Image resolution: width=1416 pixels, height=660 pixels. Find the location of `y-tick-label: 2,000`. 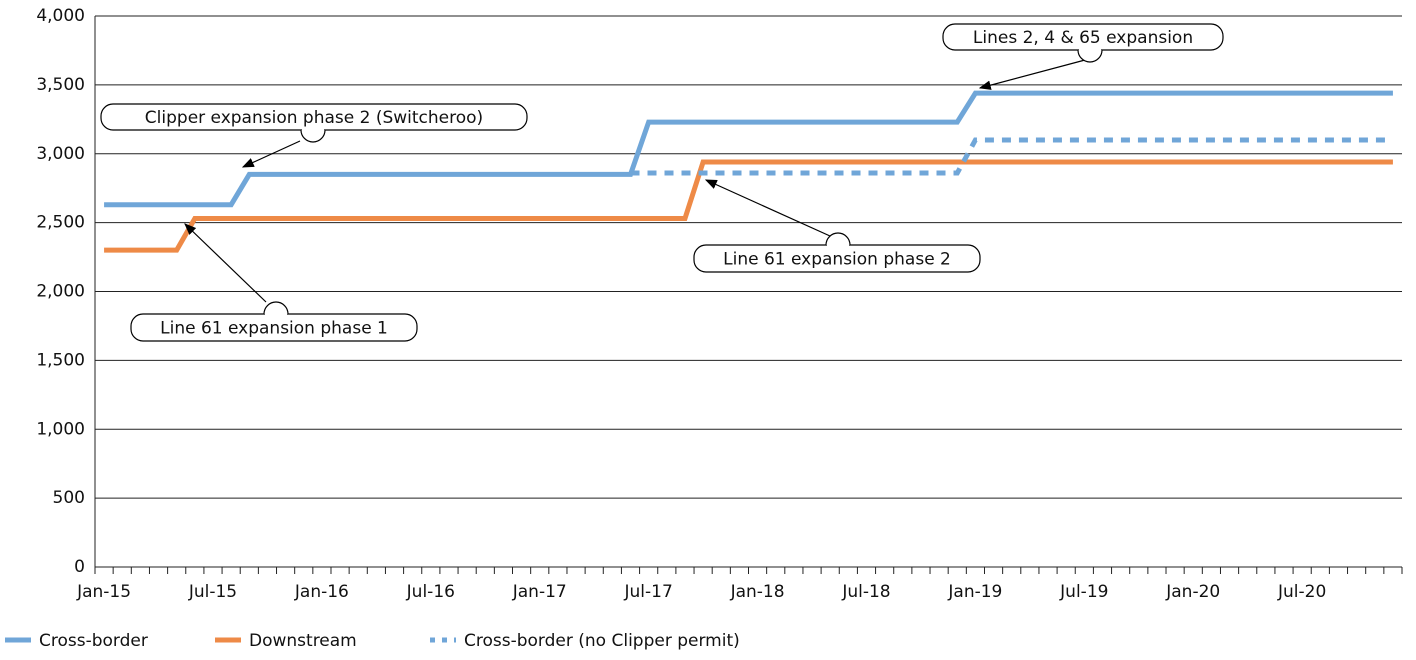

y-tick-label: 2,000 is located at coordinates (60, 292).